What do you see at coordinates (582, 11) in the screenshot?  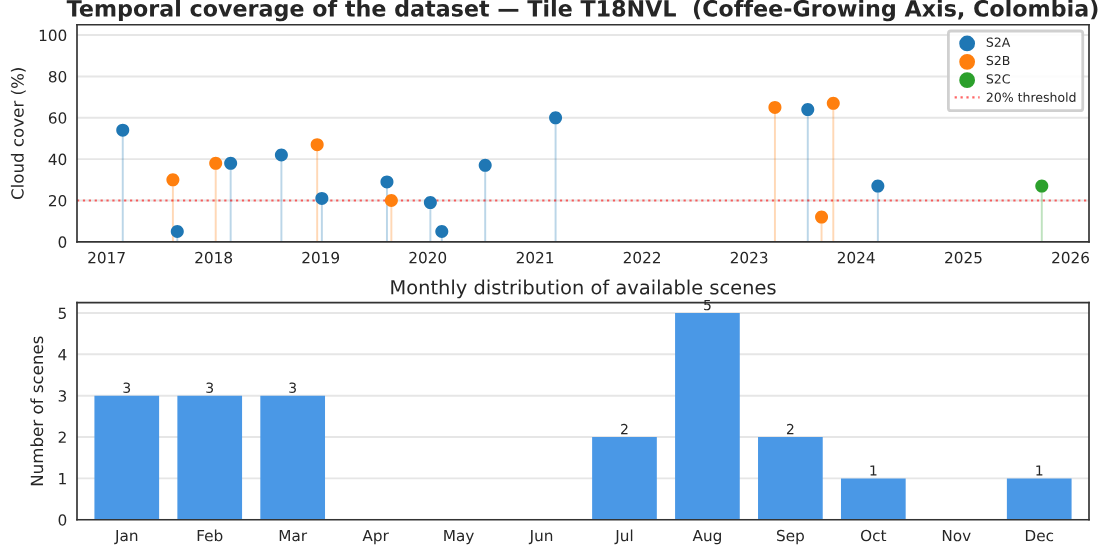 I see `chart-title: Temporal coverage of the dataset — Tile T18NVL (Coffee-Growing Axis, Colombia)` at bounding box center [582, 11].